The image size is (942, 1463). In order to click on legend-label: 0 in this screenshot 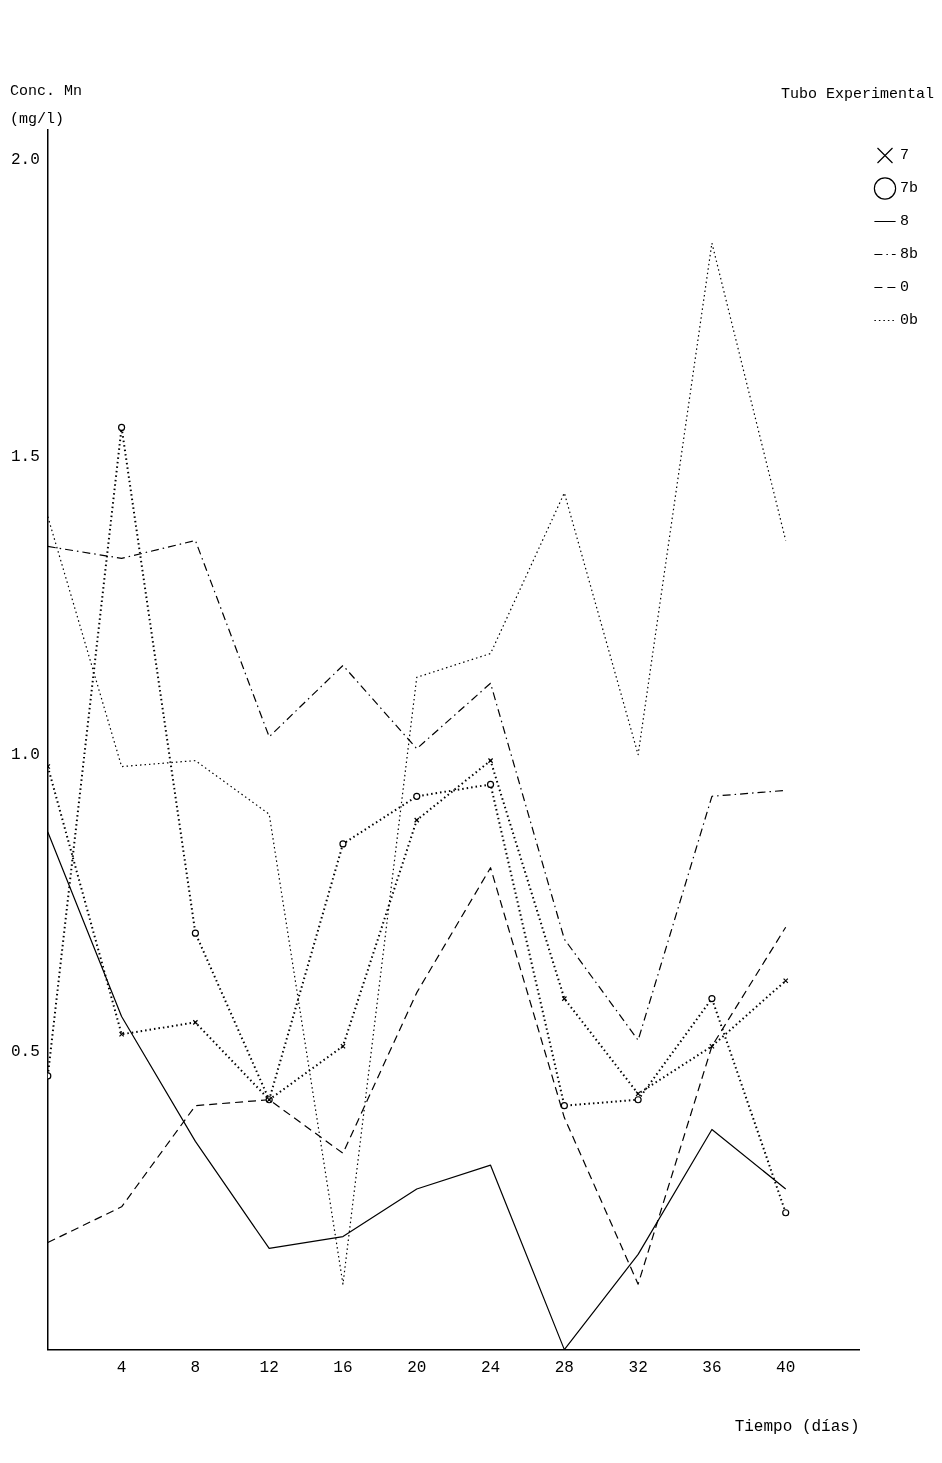, I will do `click(905, 288)`.